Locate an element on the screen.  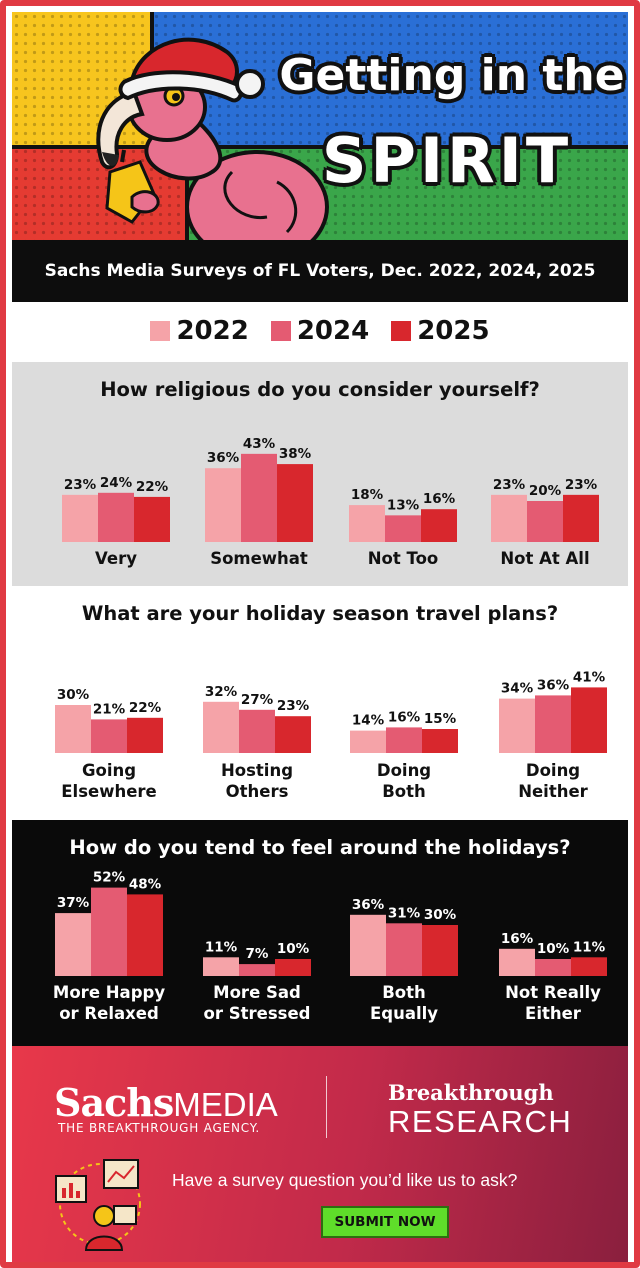
brand-tagline: THE BREAKTHROUGH AGENCY. is located at coordinates (159, 1128).